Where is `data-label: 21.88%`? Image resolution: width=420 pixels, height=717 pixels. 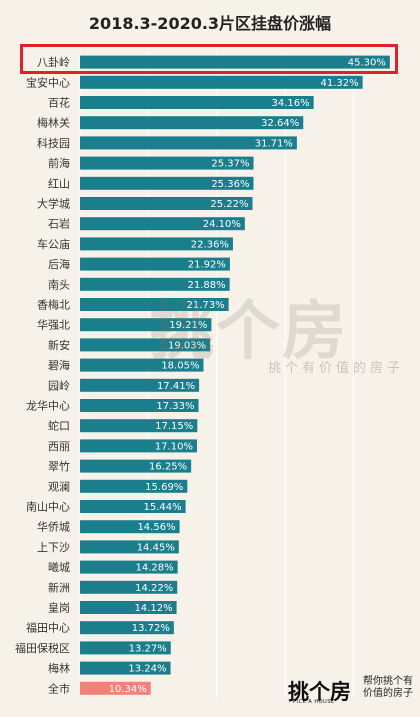 data-label: 21.88% is located at coordinates (207, 285).